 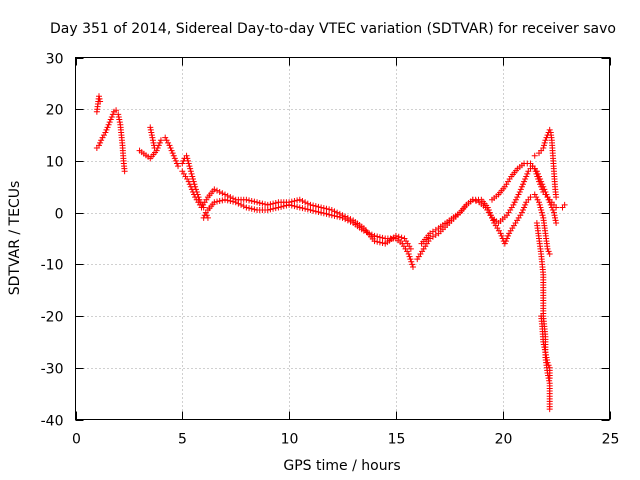 I want to click on y-axis-label: SDTVAR / TECUs, so click(x=15, y=238).